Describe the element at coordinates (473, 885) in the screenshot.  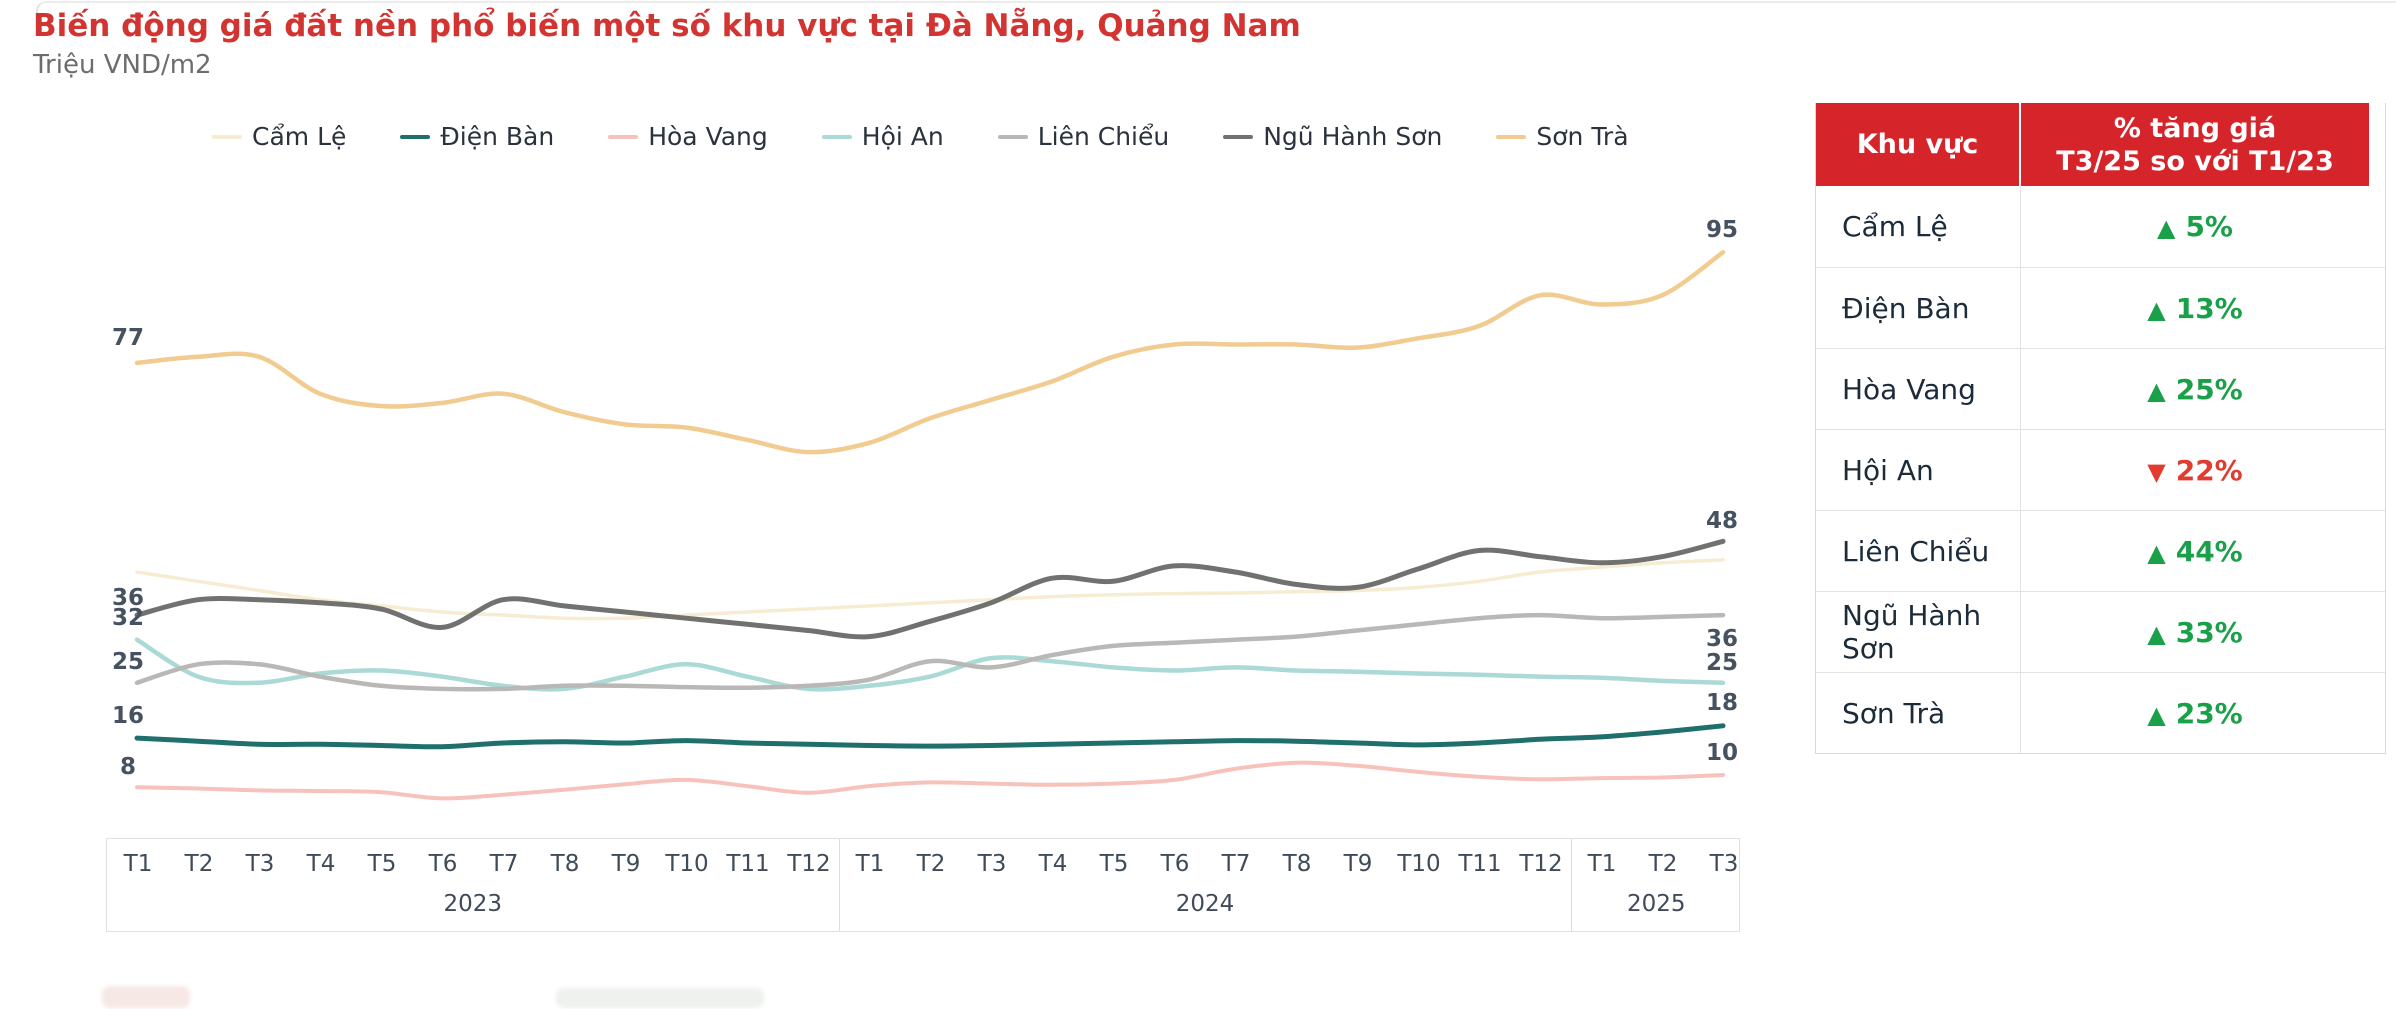
I see `axis-year-group-2023: T1 T2 T3 T4 T5 T6 T7 T8 T9 T10 T11 T12 2023` at that location.